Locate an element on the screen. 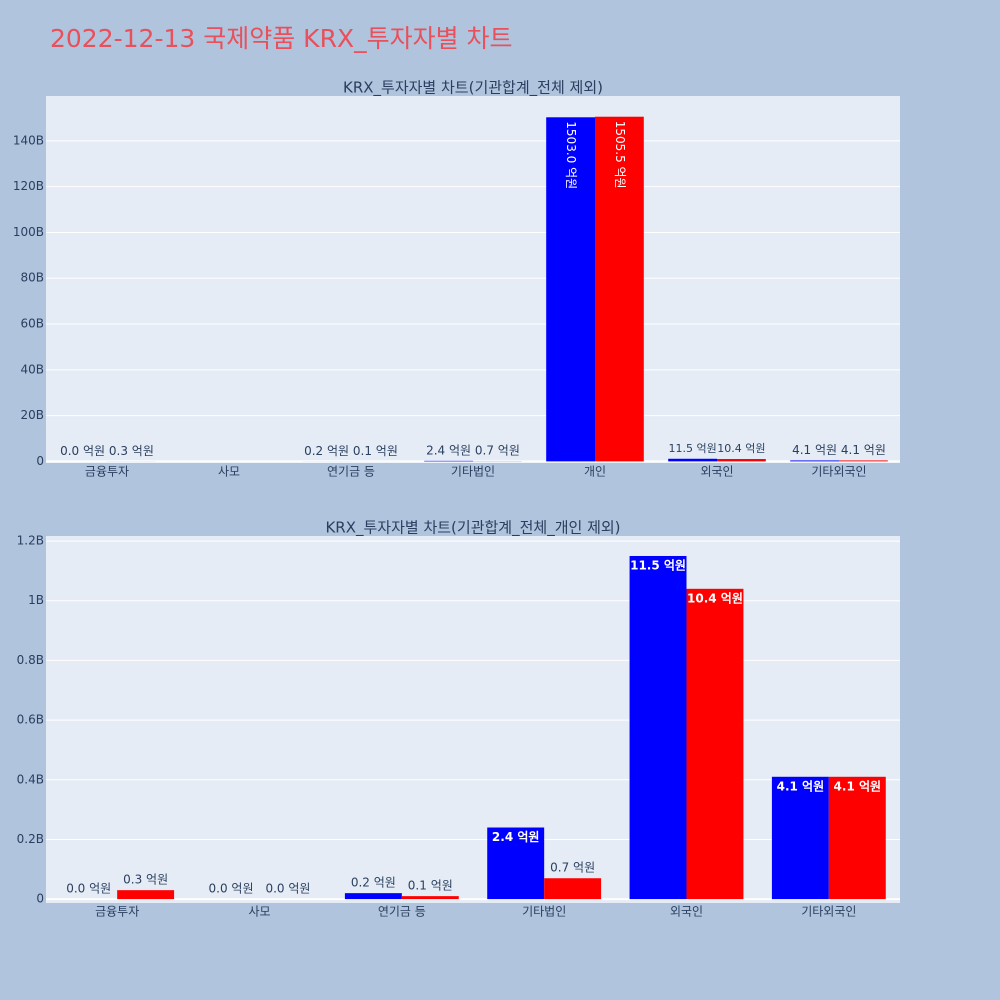 The height and width of the screenshot is (1000, 1000). y-tick-label: 1.2B is located at coordinates (30, 541).